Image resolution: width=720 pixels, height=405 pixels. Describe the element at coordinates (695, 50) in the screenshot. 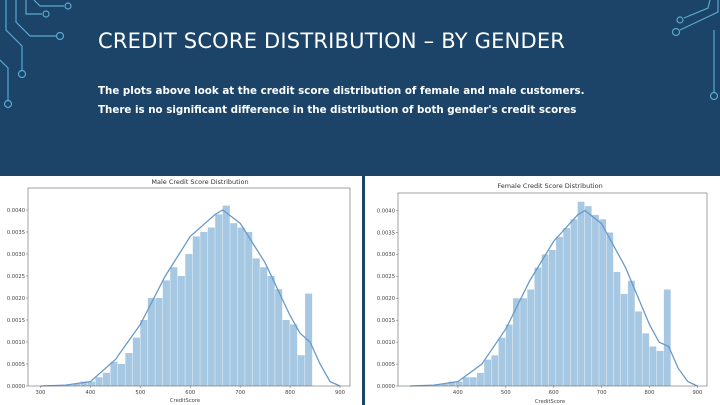

I see `circuit-lines-right-icon` at that location.